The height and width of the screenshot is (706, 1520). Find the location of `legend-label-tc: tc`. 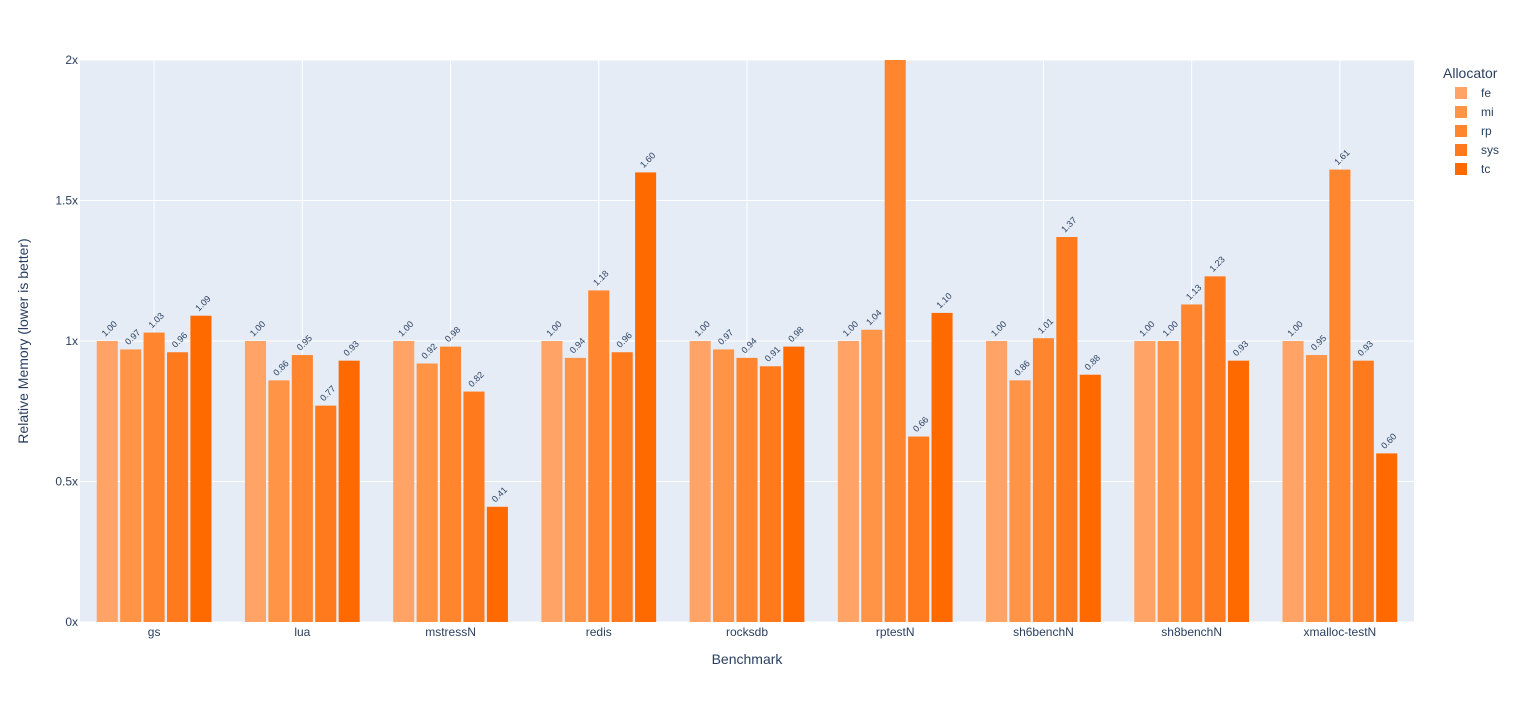

legend-label-tc: tc is located at coordinates (1485, 169).